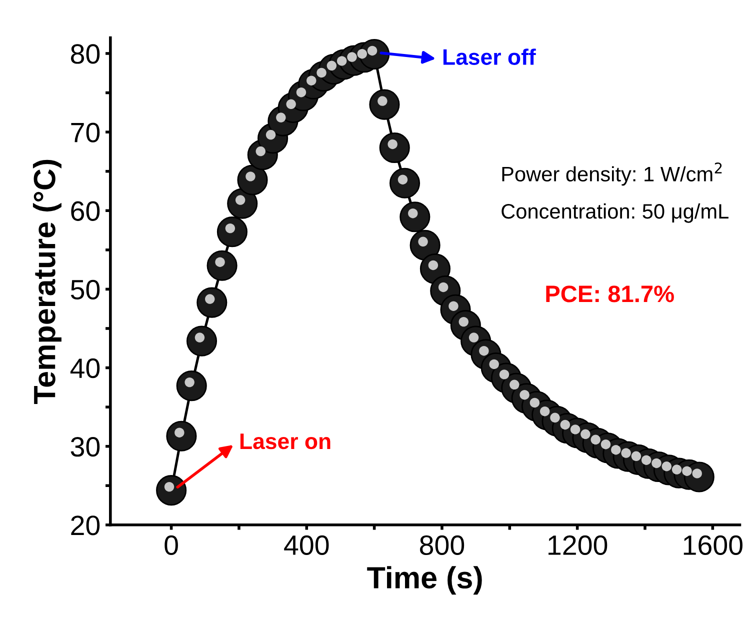 Image resolution: width=751 pixels, height=619 pixels. Describe the element at coordinates (578, 545) in the screenshot. I see `x-tick-label: 1200` at that location.